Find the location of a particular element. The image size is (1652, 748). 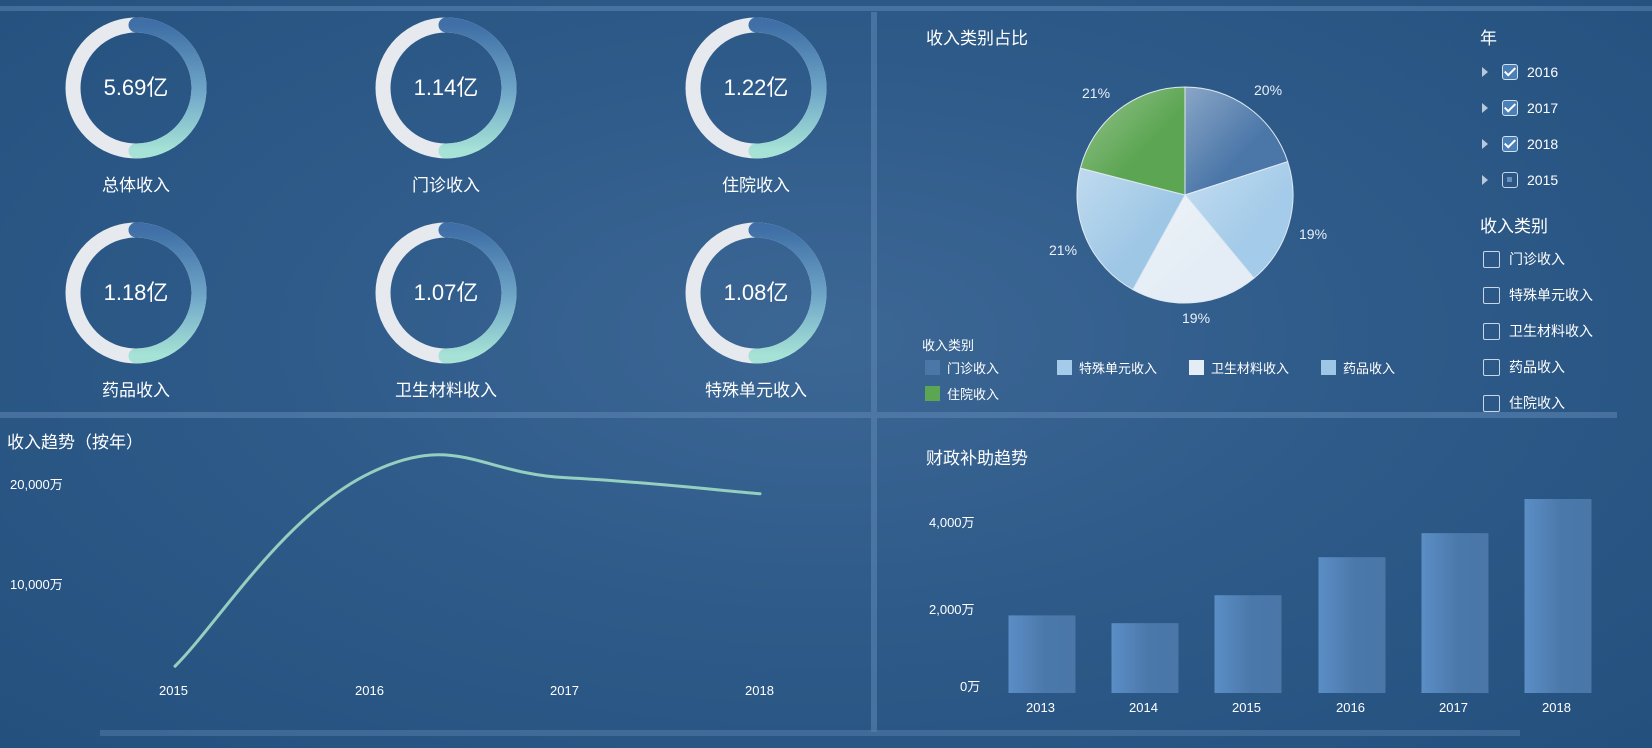

kpi-value: 5.69亿 is located at coordinates (136, 87).